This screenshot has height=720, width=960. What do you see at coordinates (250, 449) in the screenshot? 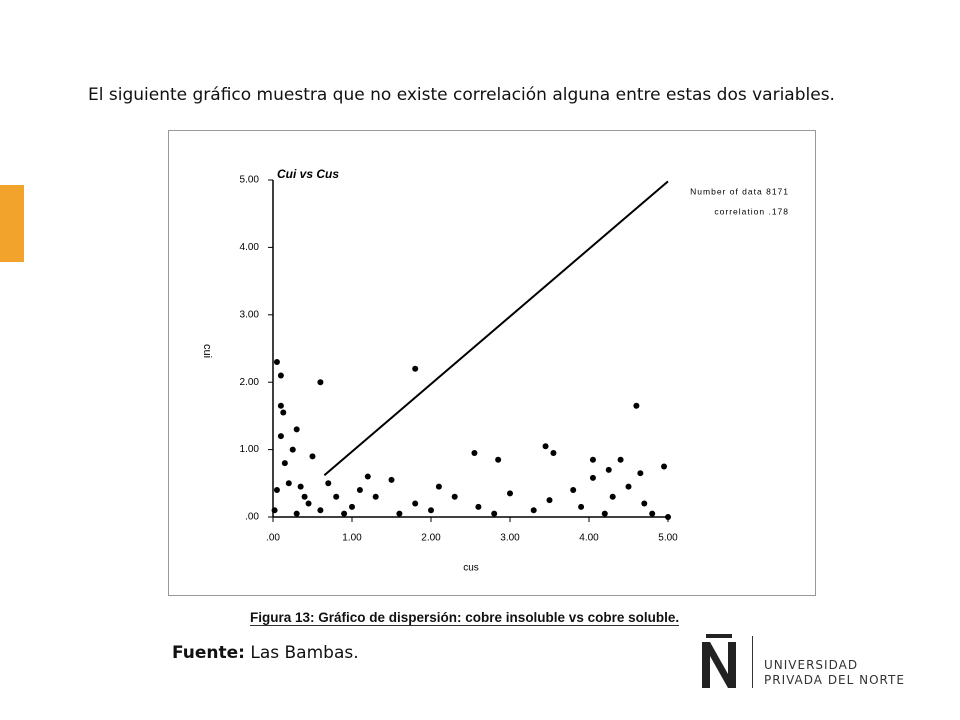
I see `y-tick-label: 1.00` at bounding box center [250, 449].